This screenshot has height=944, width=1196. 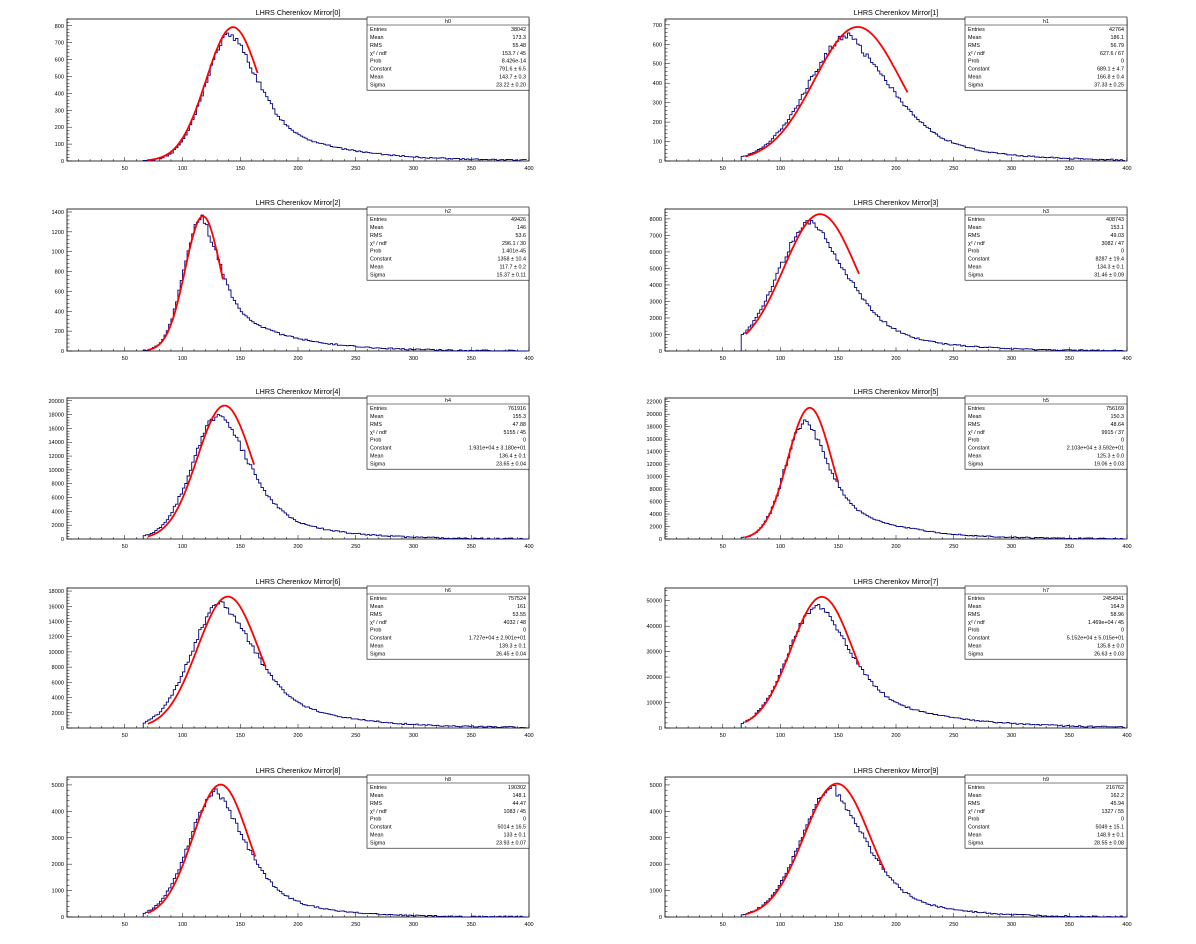 What do you see at coordinates (654, 627) in the screenshot?
I see `y-tick-label: 40000` at bounding box center [654, 627].